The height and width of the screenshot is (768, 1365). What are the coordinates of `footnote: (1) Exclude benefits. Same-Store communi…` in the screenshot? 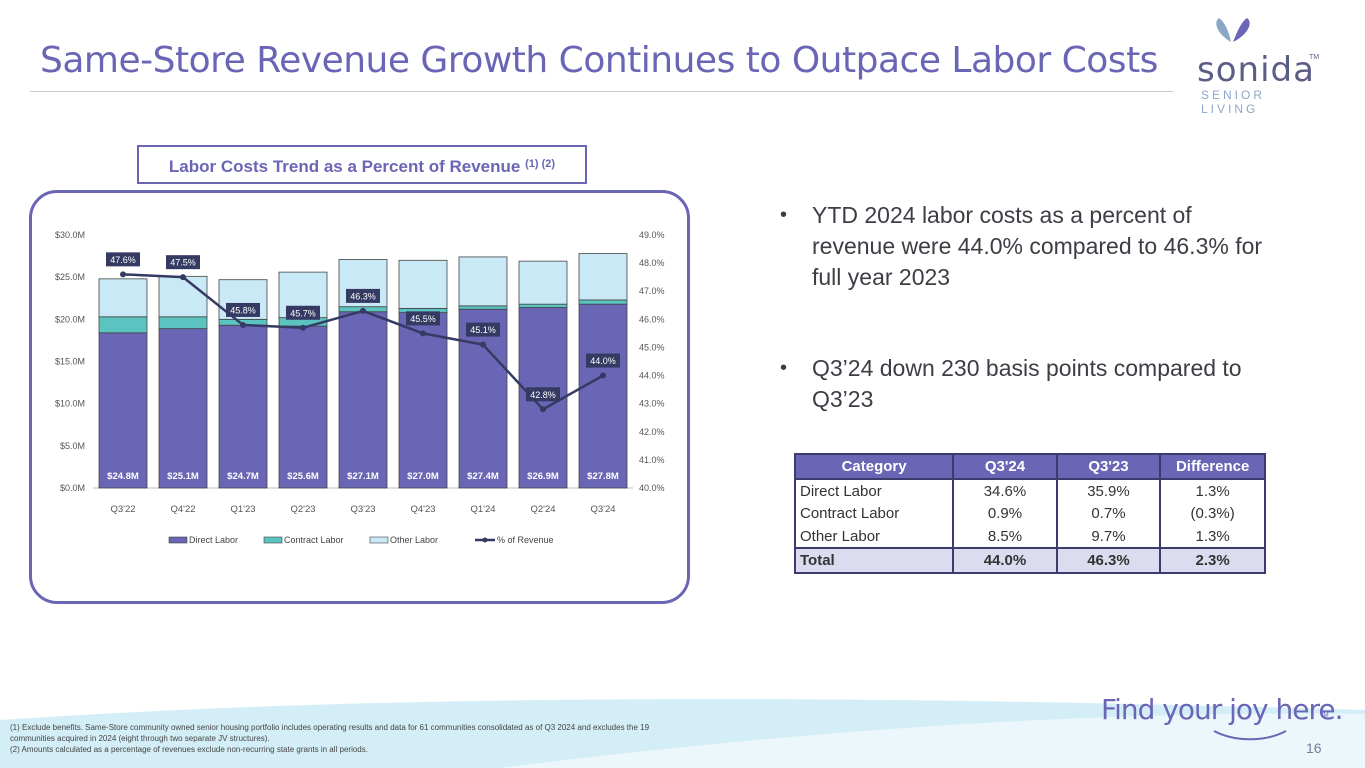 It's located at (330, 733).